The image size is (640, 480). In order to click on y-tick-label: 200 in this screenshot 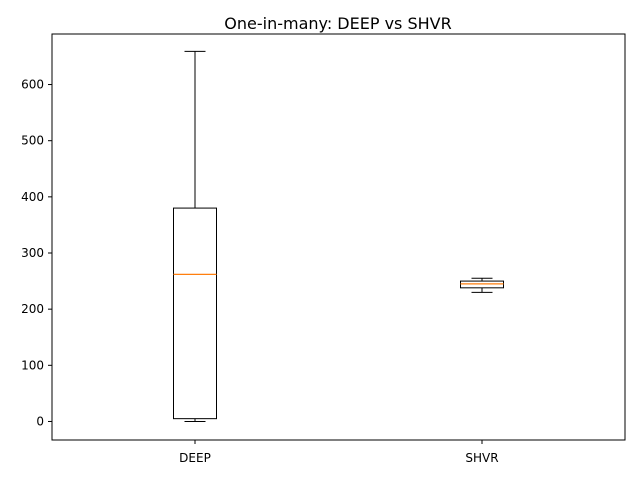, I will do `click(32, 309)`.